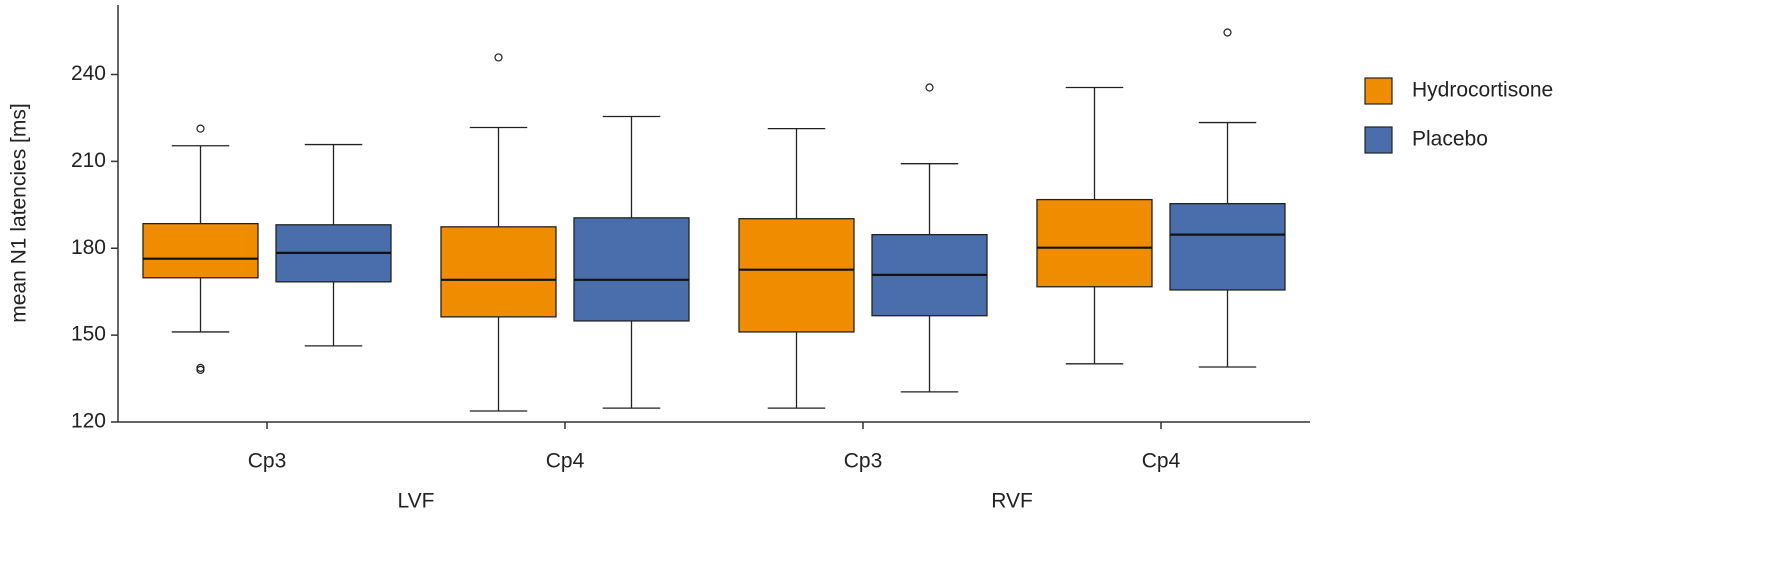 This screenshot has height=582, width=1772. What do you see at coordinates (19, 212) in the screenshot?
I see `y-axis-label: mean N1 latencies [ms]` at bounding box center [19, 212].